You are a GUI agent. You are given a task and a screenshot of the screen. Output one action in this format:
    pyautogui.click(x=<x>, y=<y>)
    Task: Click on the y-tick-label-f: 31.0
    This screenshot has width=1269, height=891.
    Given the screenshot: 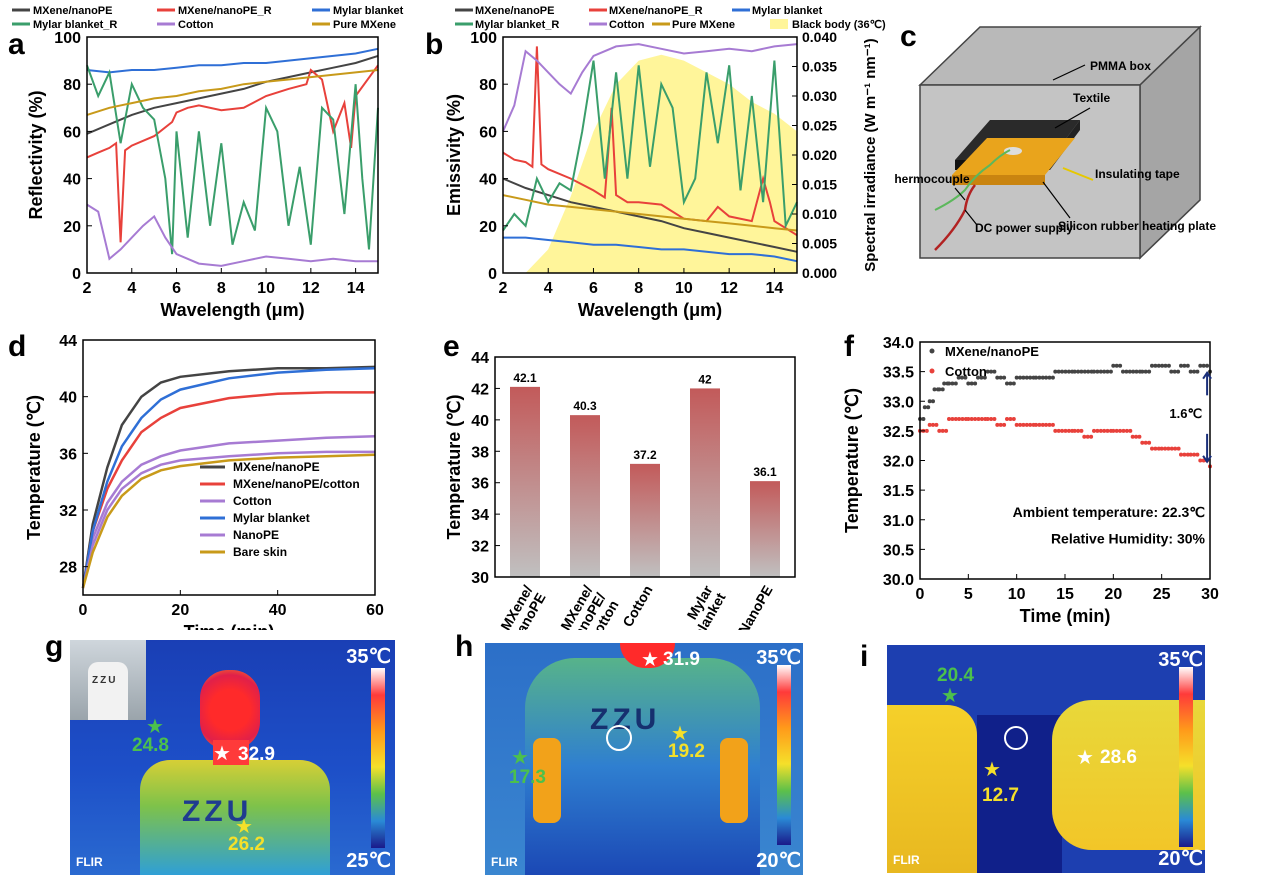 What is the action you would take?
    pyautogui.click(x=898, y=521)
    